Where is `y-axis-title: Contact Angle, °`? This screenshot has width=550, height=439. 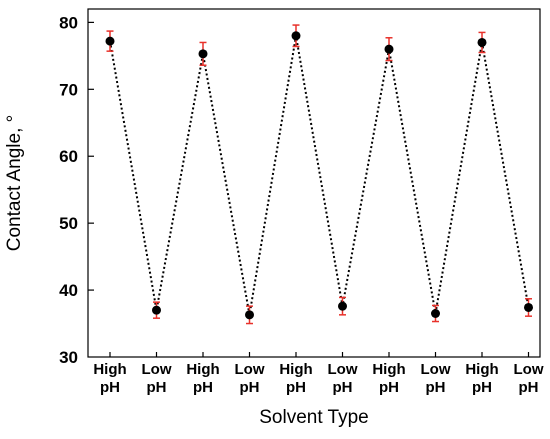 y-axis-title: Contact Angle, ° is located at coordinates (14, 183).